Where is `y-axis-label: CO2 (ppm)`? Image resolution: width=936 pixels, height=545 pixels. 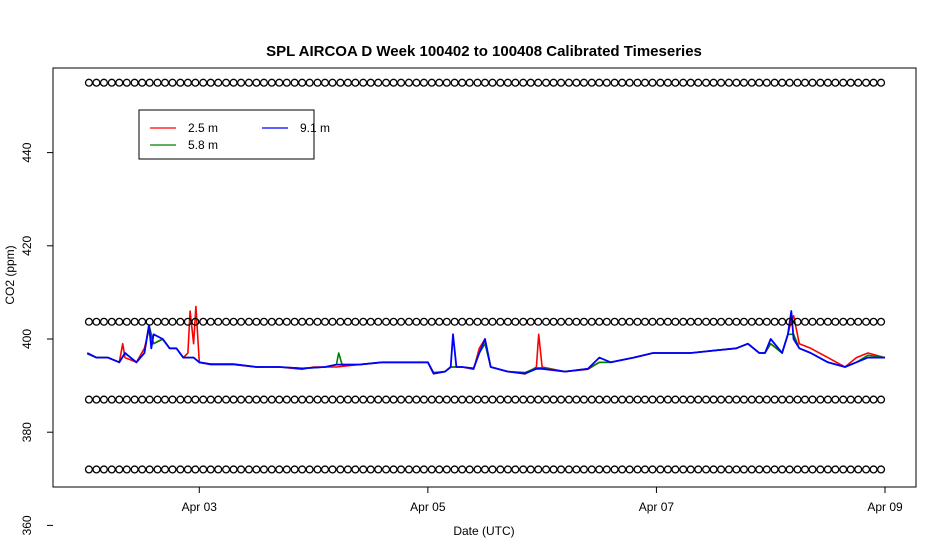
y-axis-label: CO2 (ppm) is located at coordinates (10, 274).